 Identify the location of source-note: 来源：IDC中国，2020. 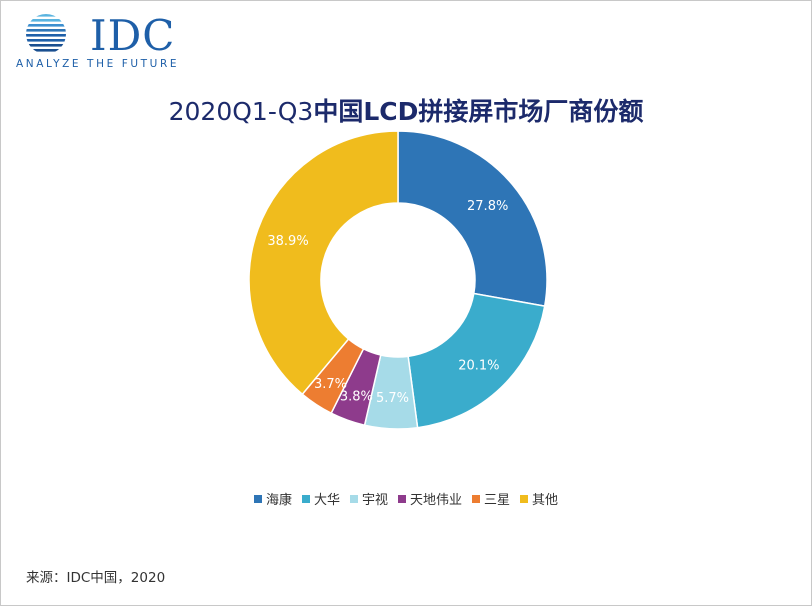
(96, 578).